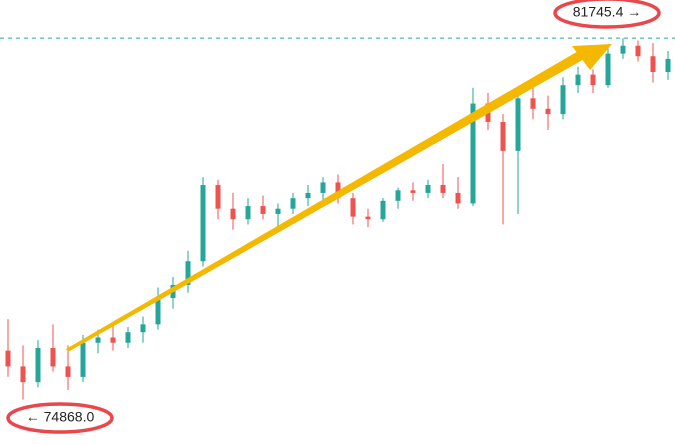 The height and width of the screenshot is (445, 675). I want to click on trend-arrow-head, so click(592, 57).